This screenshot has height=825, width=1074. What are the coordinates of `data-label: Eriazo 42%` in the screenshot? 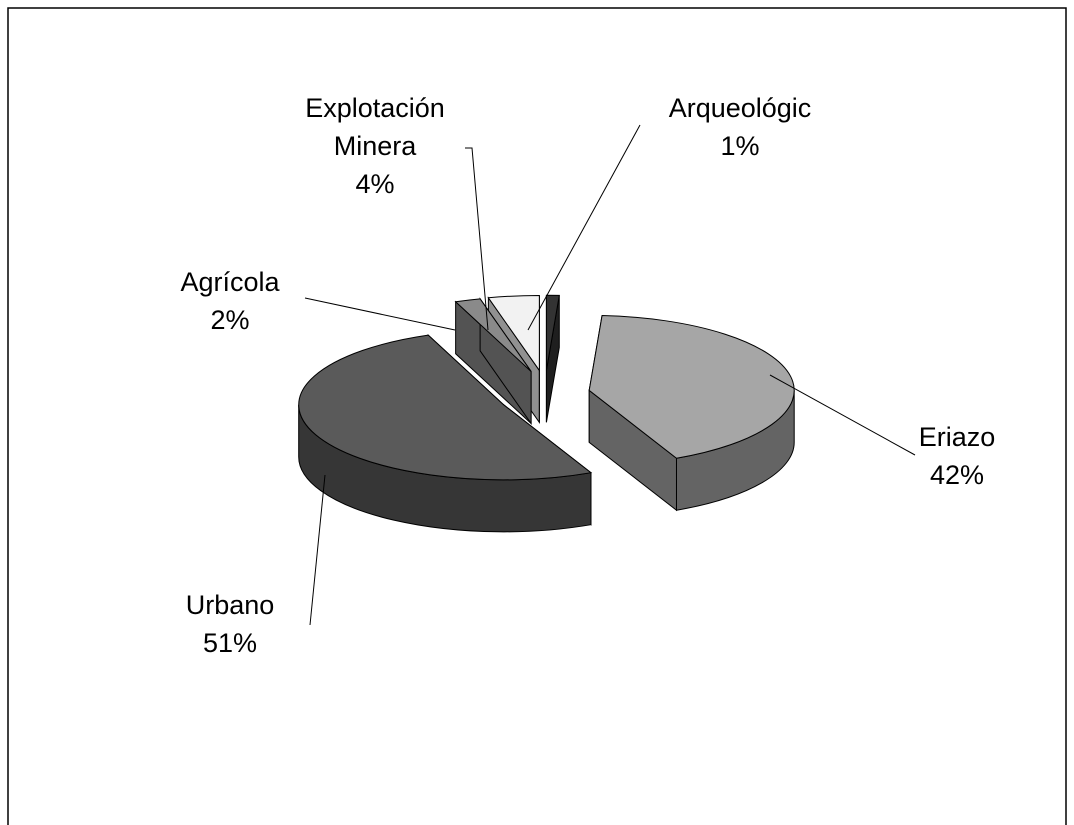 It's located at (957, 456).